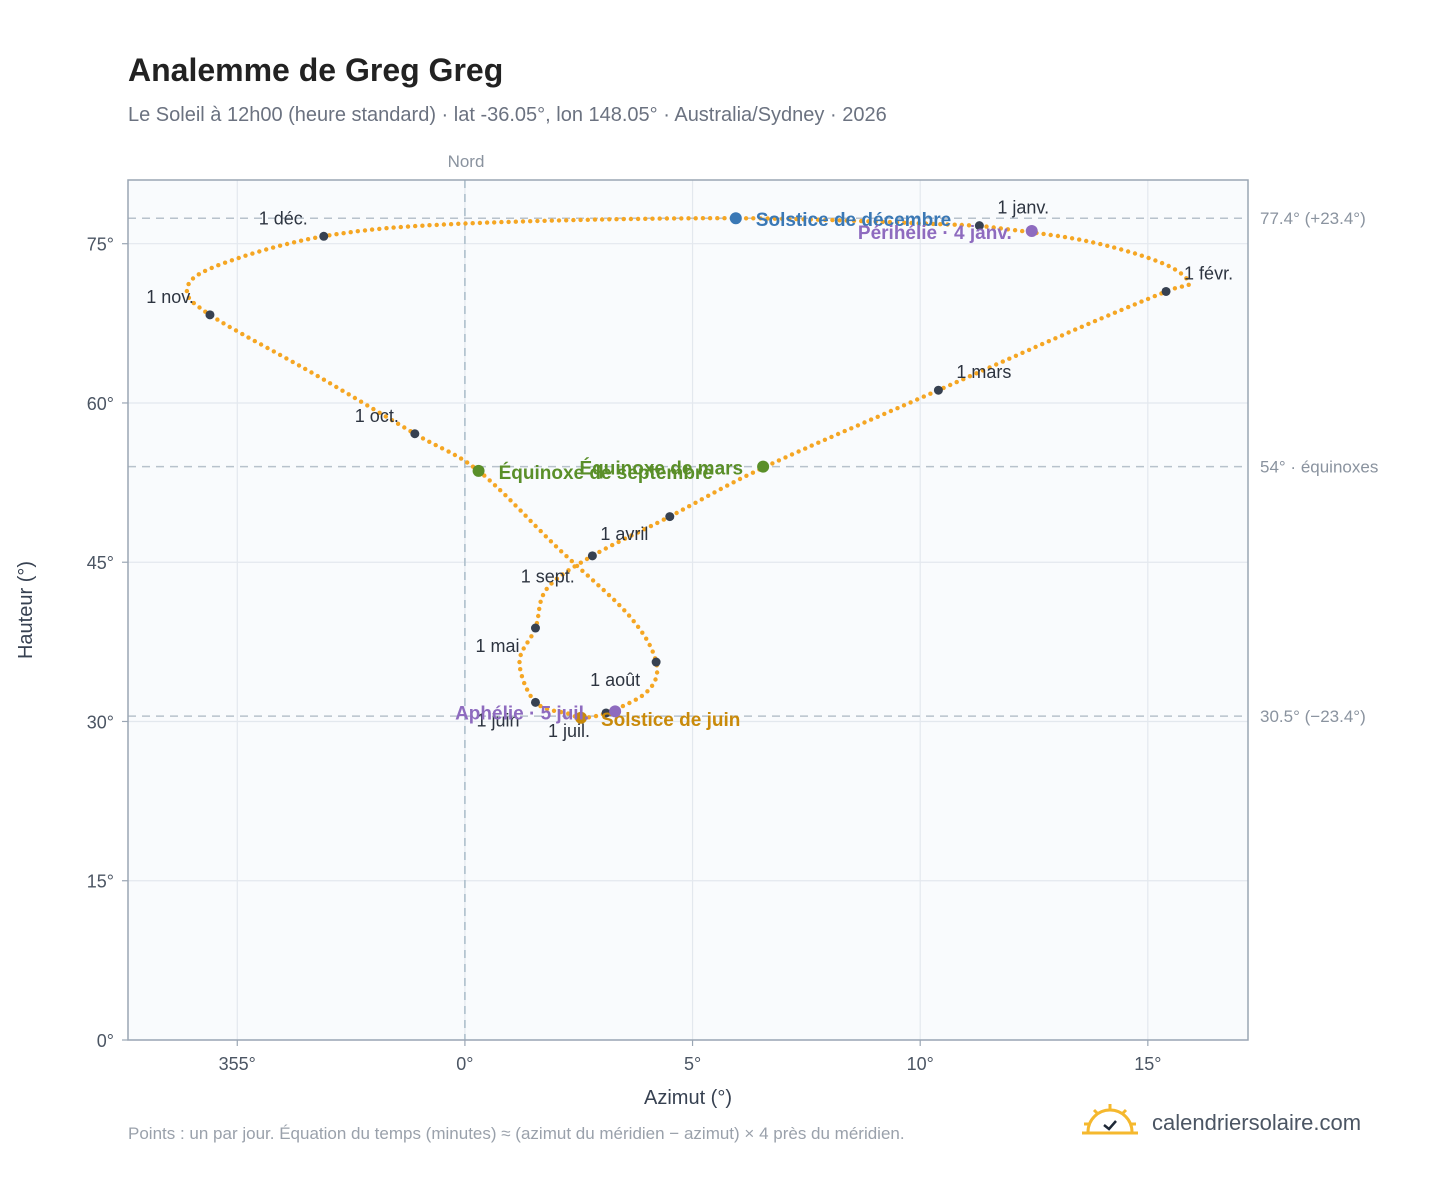  What do you see at coordinates (100, 882) in the screenshot?
I see `y-tick-label: 15°` at bounding box center [100, 882].